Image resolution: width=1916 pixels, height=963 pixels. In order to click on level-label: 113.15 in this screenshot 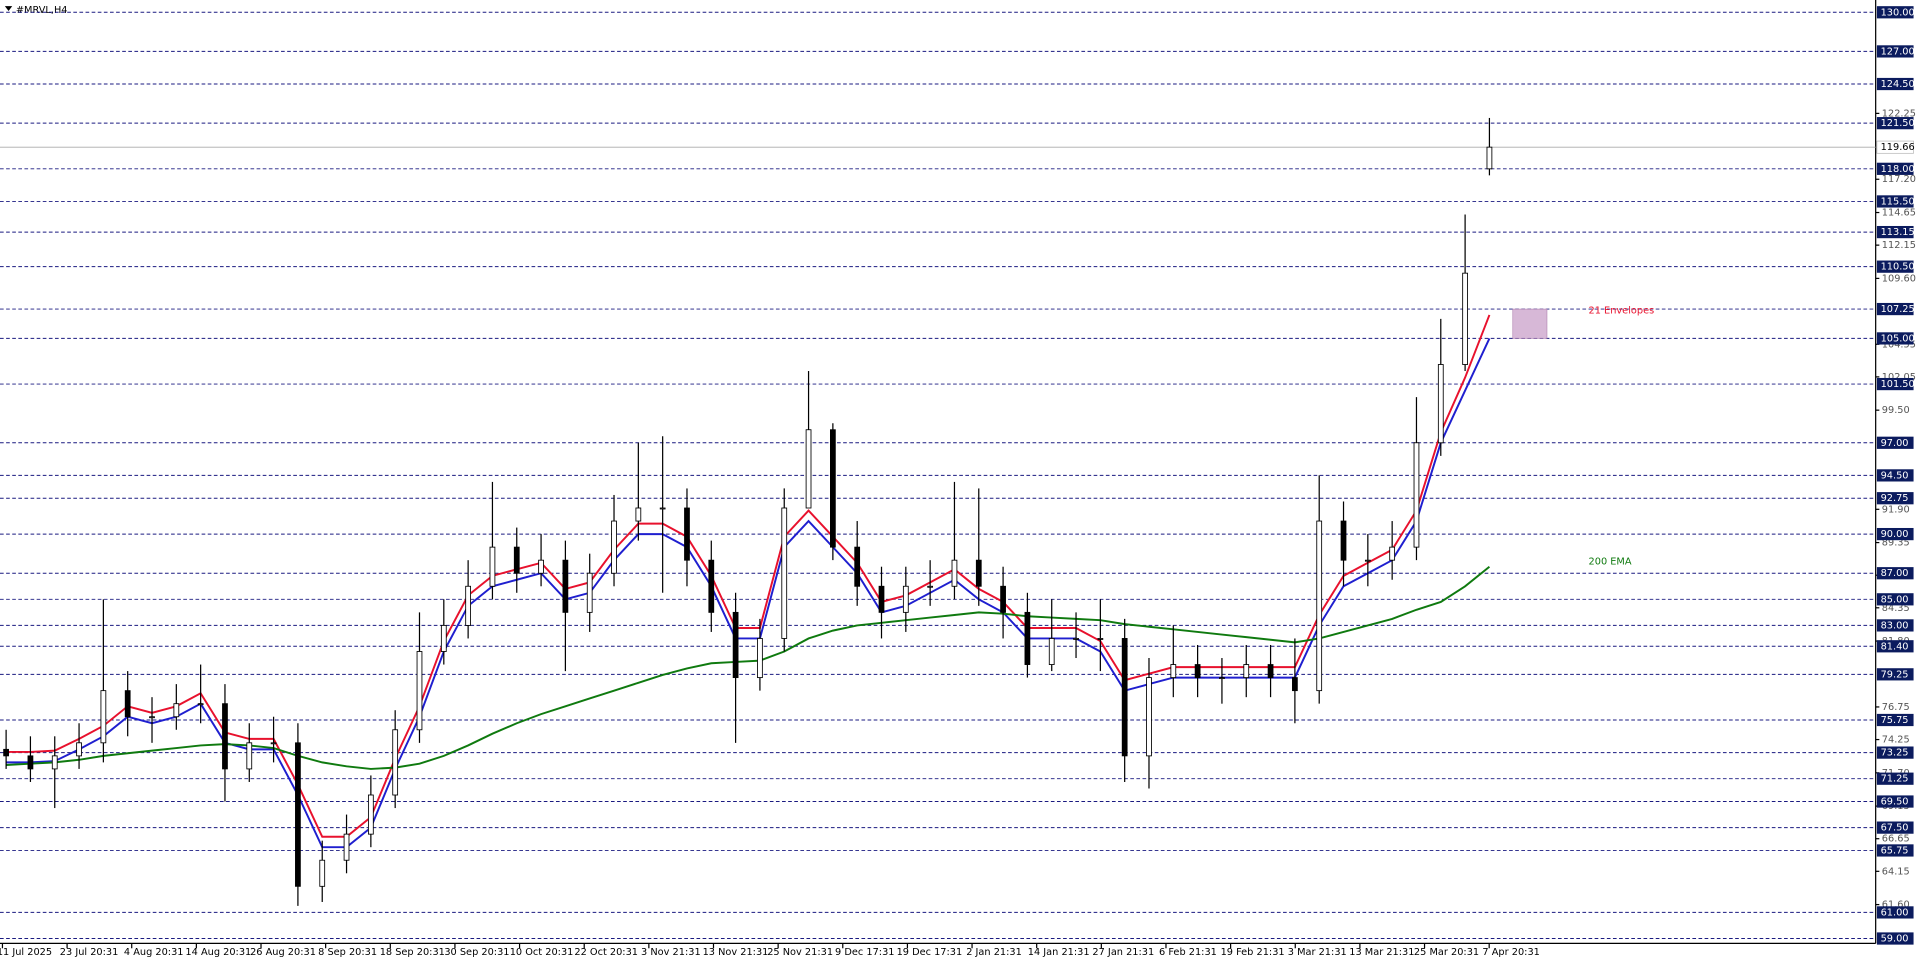, I will do `click(1895, 232)`.